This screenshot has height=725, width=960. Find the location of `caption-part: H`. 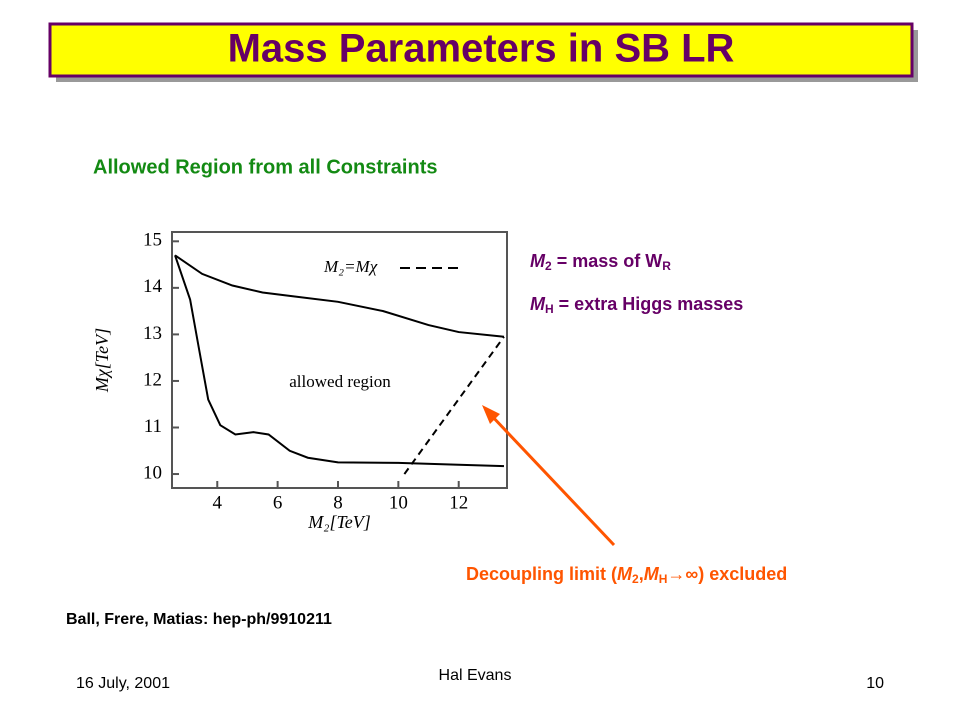

caption-part: H is located at coordinates (663, 579).